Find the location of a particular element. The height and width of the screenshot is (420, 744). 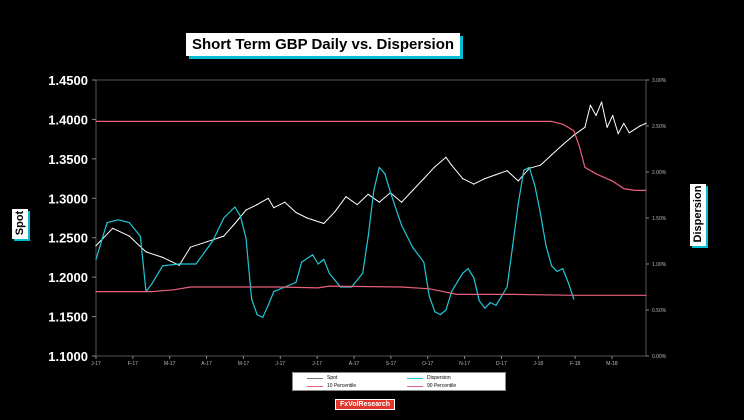

right-axis: 0.00% 0.50% 1.00% 1.50% 2.00% 2.50% 3.00% is located at coordinates (656, 219).